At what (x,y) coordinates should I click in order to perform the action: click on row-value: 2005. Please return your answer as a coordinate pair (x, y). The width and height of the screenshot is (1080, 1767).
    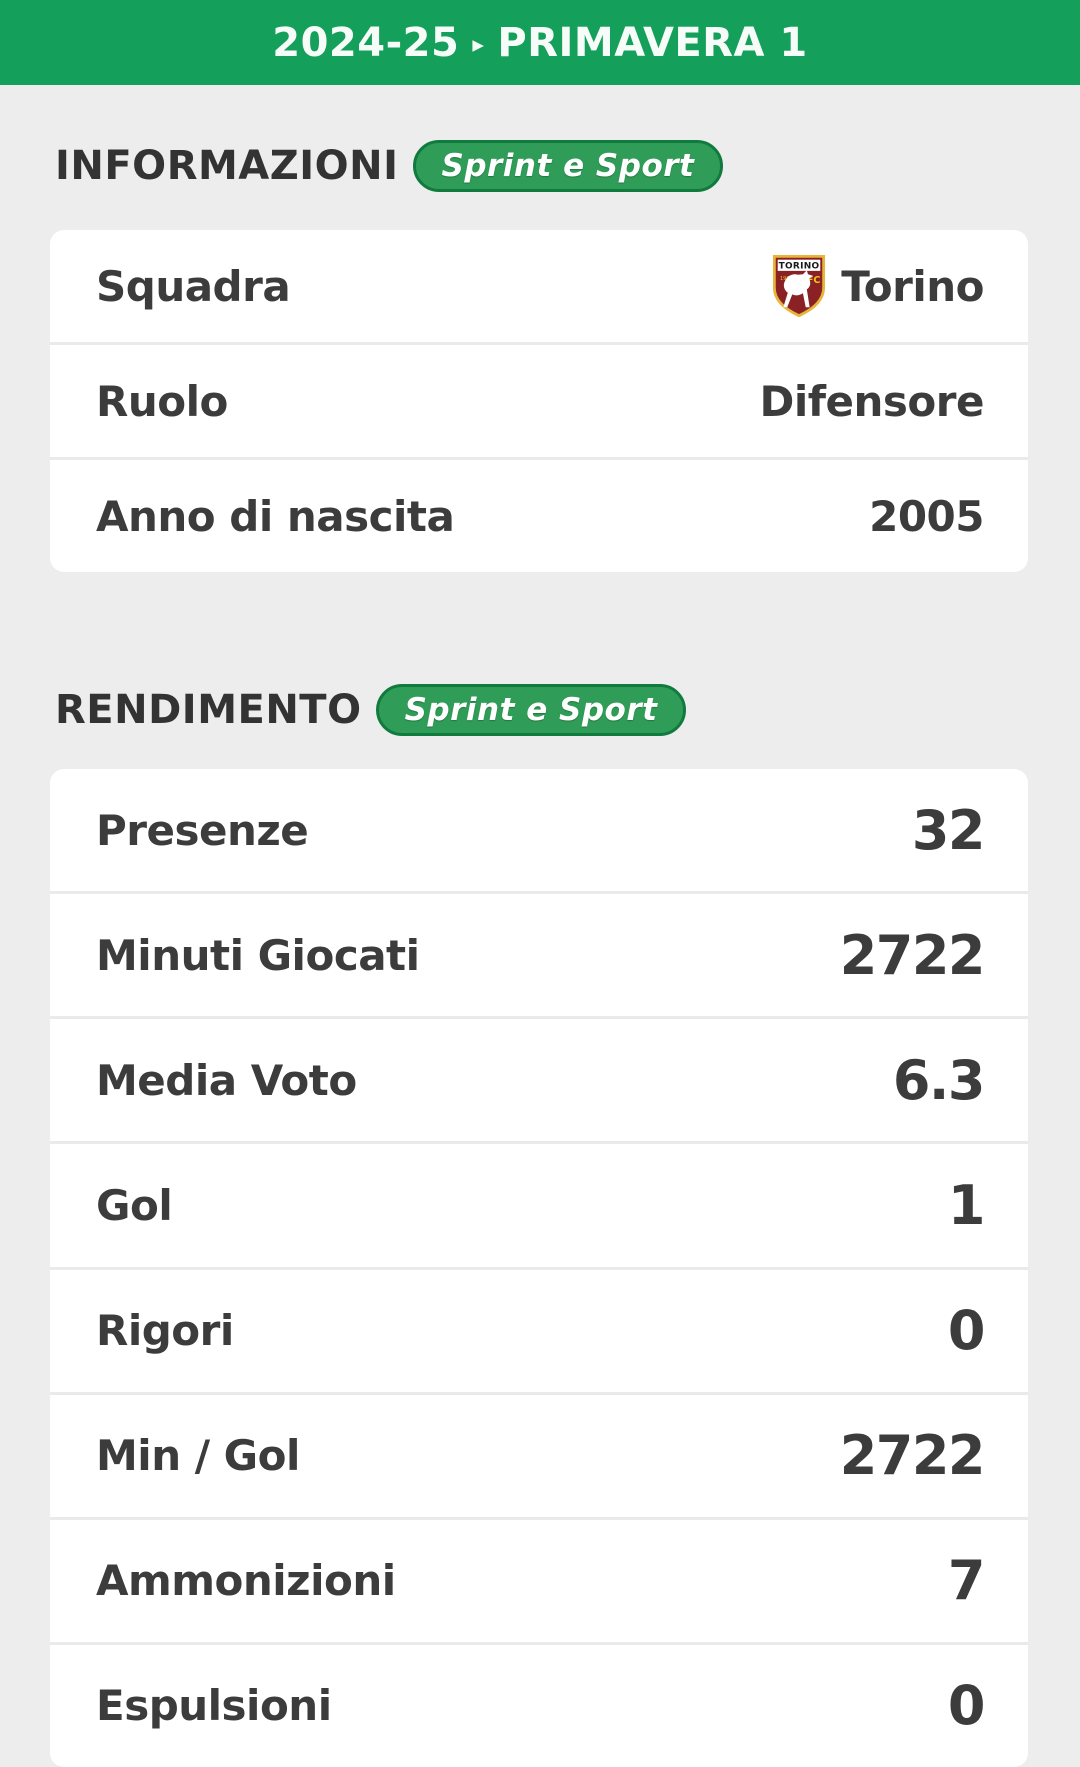
    Looking at the image, I should click on (926, 516).